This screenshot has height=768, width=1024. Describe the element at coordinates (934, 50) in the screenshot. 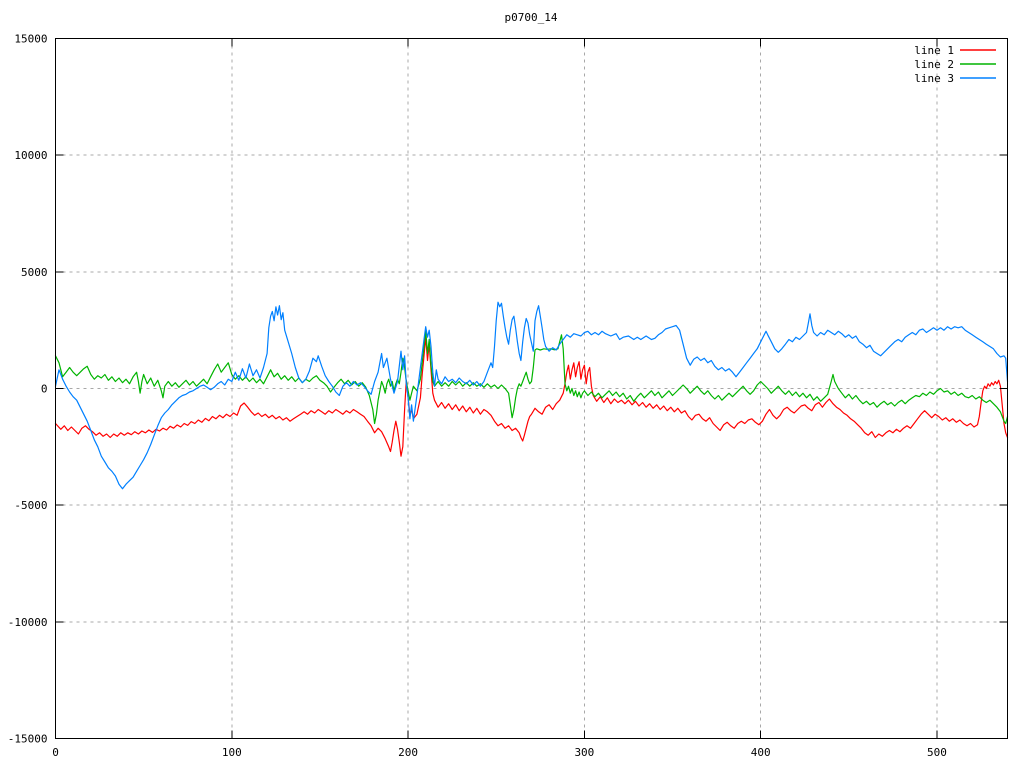

I see `legend-label-1: line 1` at that location.